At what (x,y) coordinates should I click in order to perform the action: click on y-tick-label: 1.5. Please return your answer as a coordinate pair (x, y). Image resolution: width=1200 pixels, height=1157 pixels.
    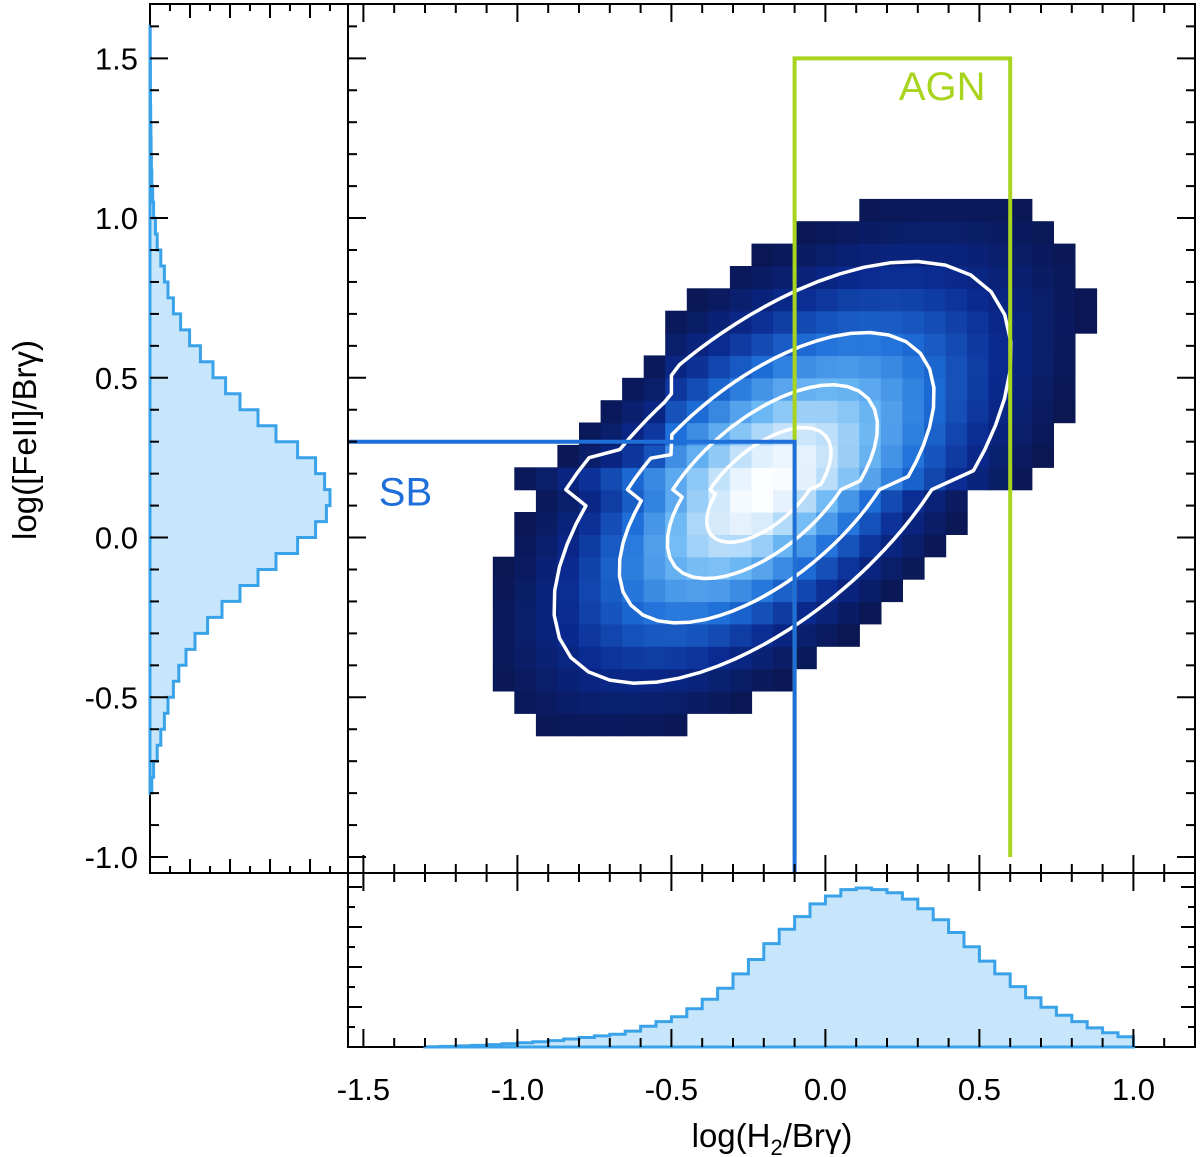
    Looking at the image, I should click on (116, 58).